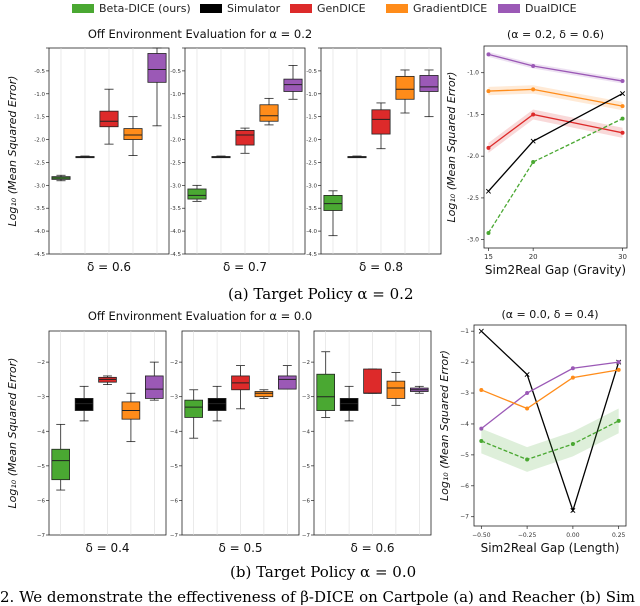 The image size is (640, 606). I want to click on y-tick-label: −4, so click(174, 432).